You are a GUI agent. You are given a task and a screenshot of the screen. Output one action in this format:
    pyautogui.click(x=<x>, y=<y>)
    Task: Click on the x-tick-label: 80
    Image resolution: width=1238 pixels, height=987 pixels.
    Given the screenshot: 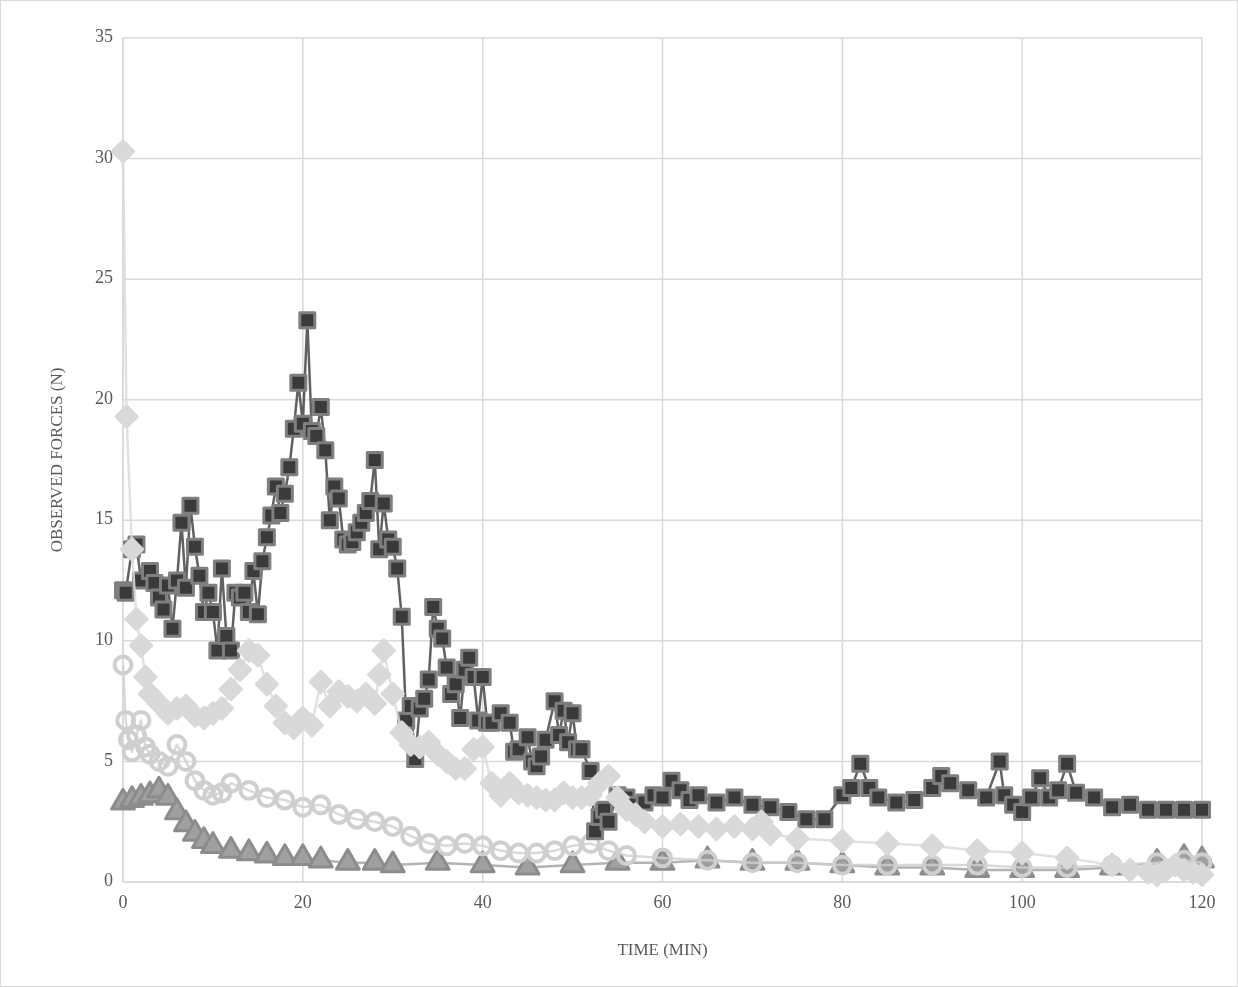 What is the action you would take?
    pyautogui.click(x=842, y=902)
    